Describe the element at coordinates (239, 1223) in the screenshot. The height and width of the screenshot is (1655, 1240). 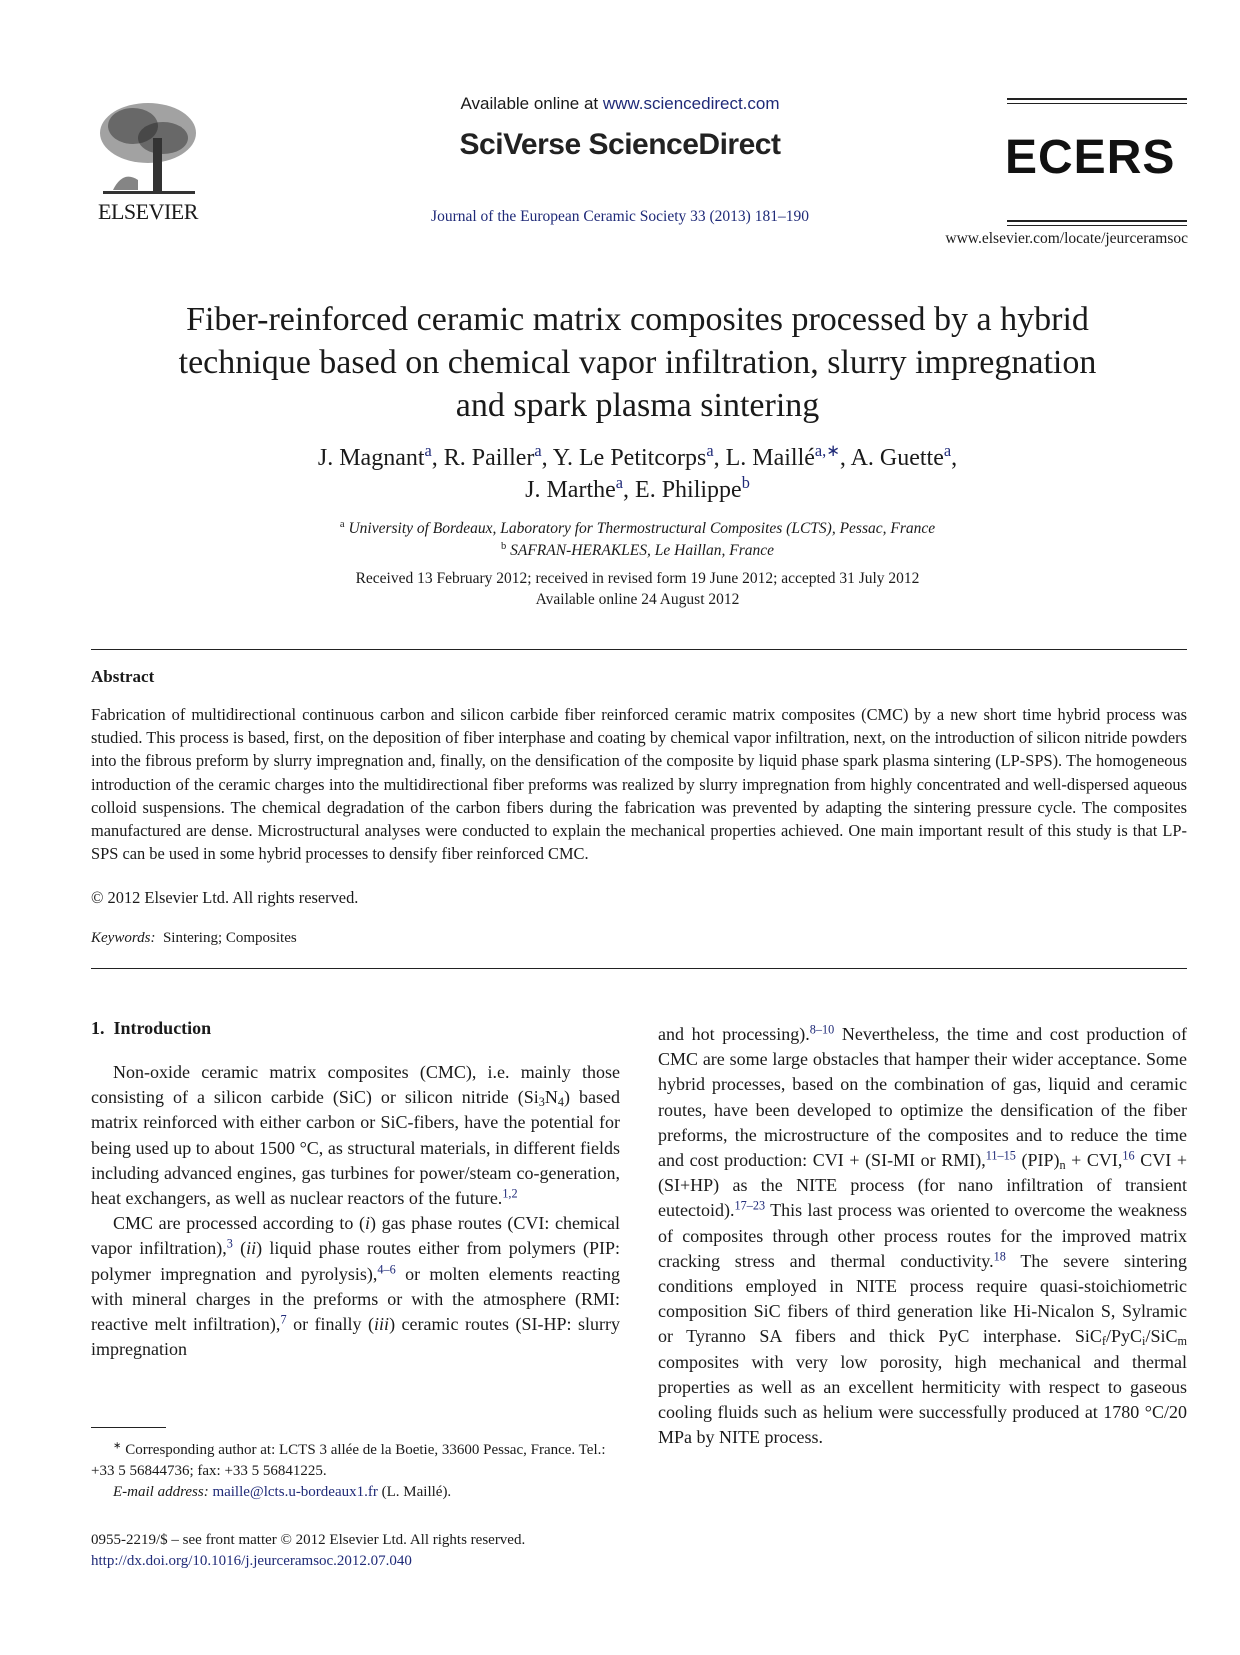
I see `text-run: CMC are processed according to (` at that location.